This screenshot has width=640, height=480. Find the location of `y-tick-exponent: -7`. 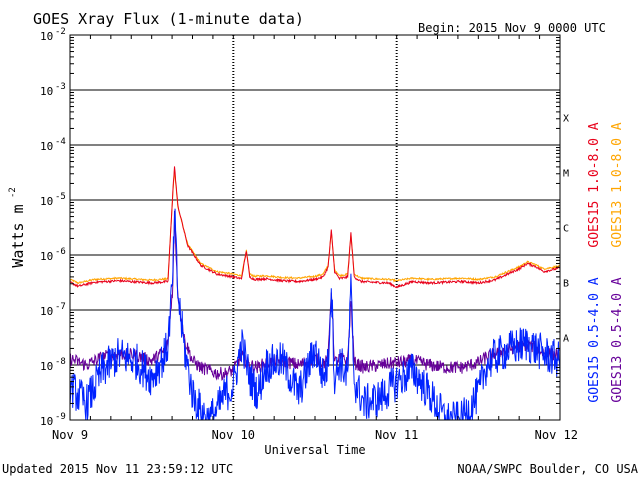

y-tick-exponent: -7 is located at coordinates (60, 307).